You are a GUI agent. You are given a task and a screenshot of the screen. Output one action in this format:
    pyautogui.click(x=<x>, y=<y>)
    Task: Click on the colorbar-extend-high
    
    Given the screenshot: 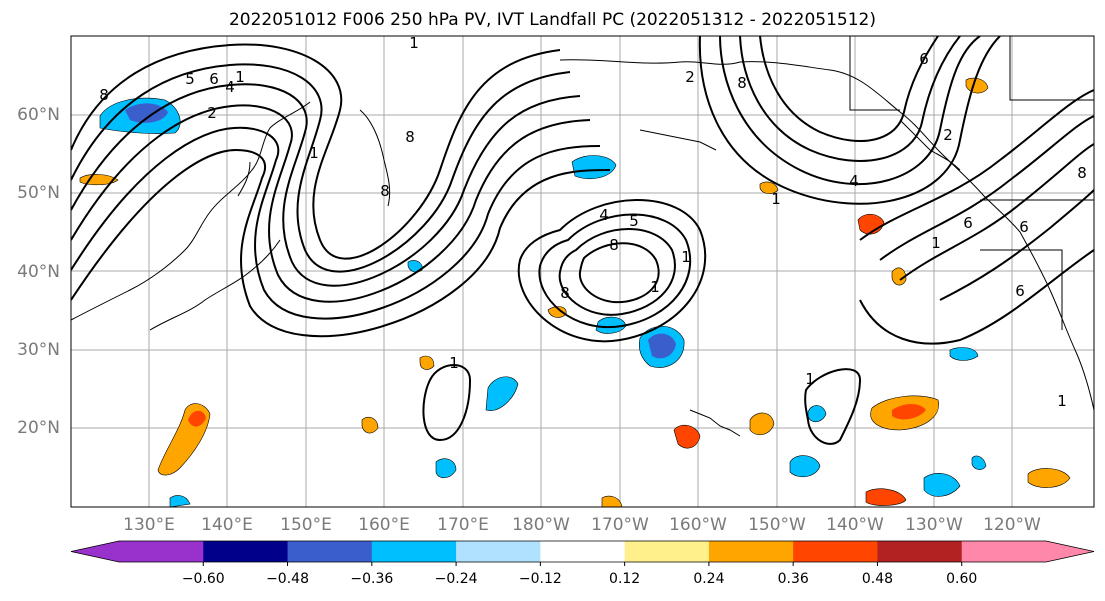 What is the action you would take?
    pyautogui.click(x=1070, y=551)
    